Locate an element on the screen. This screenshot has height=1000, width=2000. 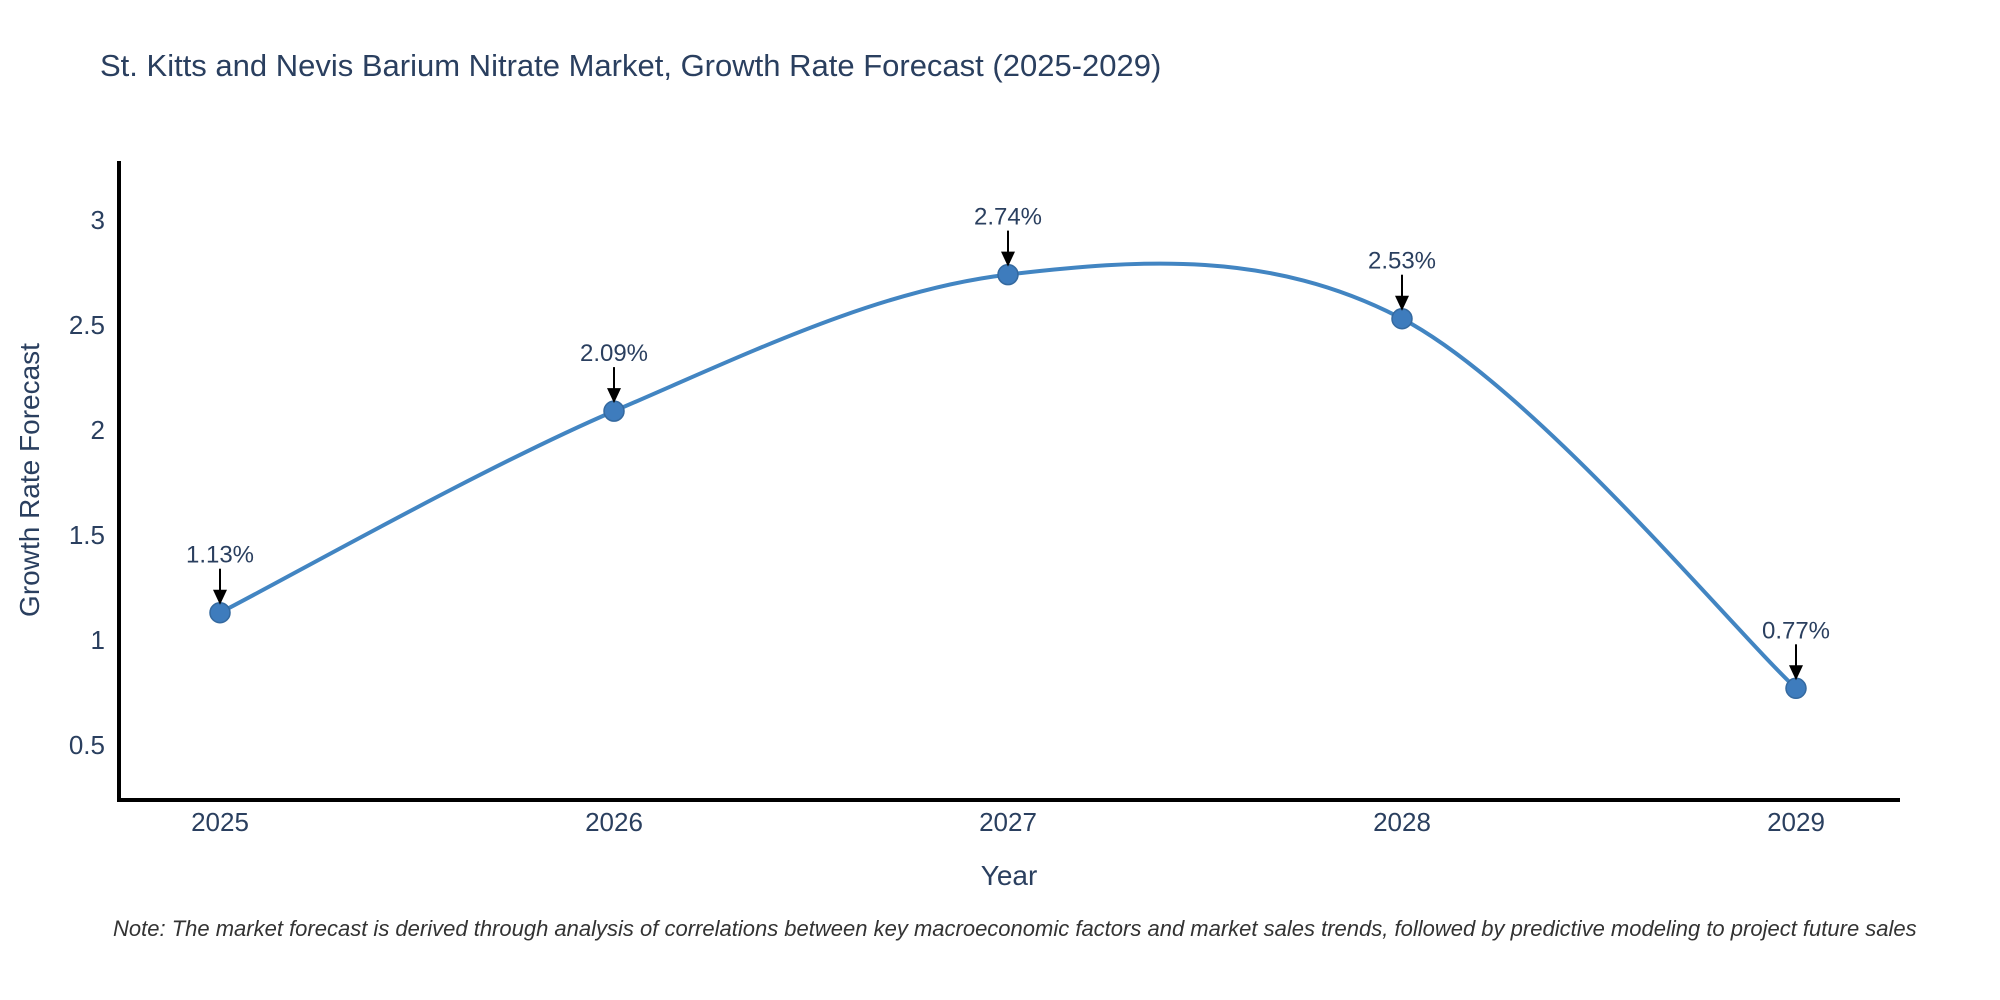
y-tick-label: 2.5 is located at coordinates (87, 325).